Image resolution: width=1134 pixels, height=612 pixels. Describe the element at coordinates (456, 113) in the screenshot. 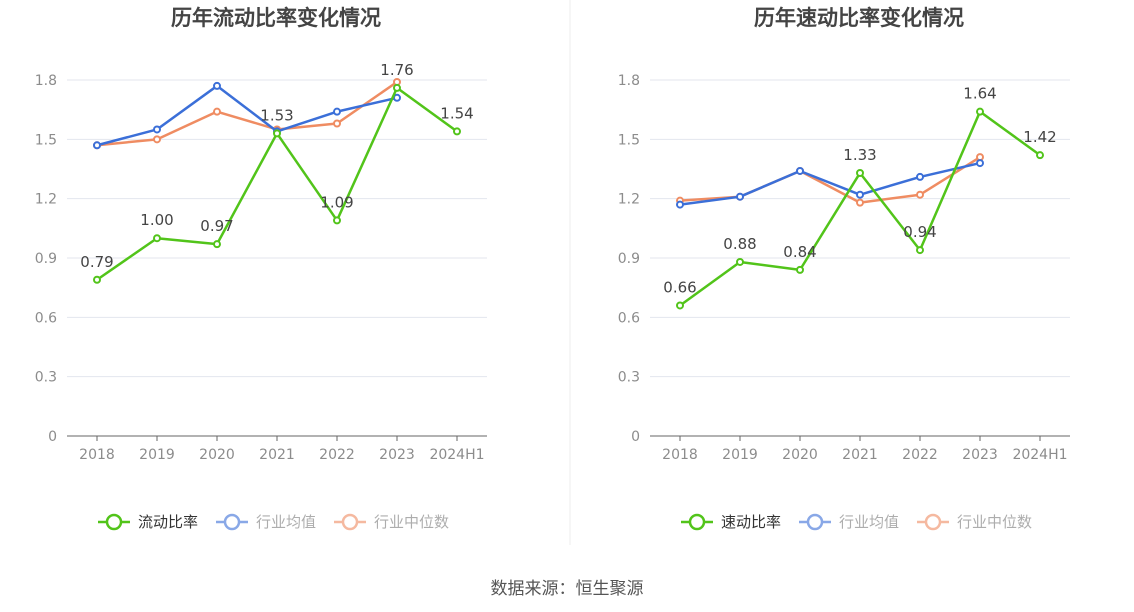

I see `data-label: 1.54` at that location.